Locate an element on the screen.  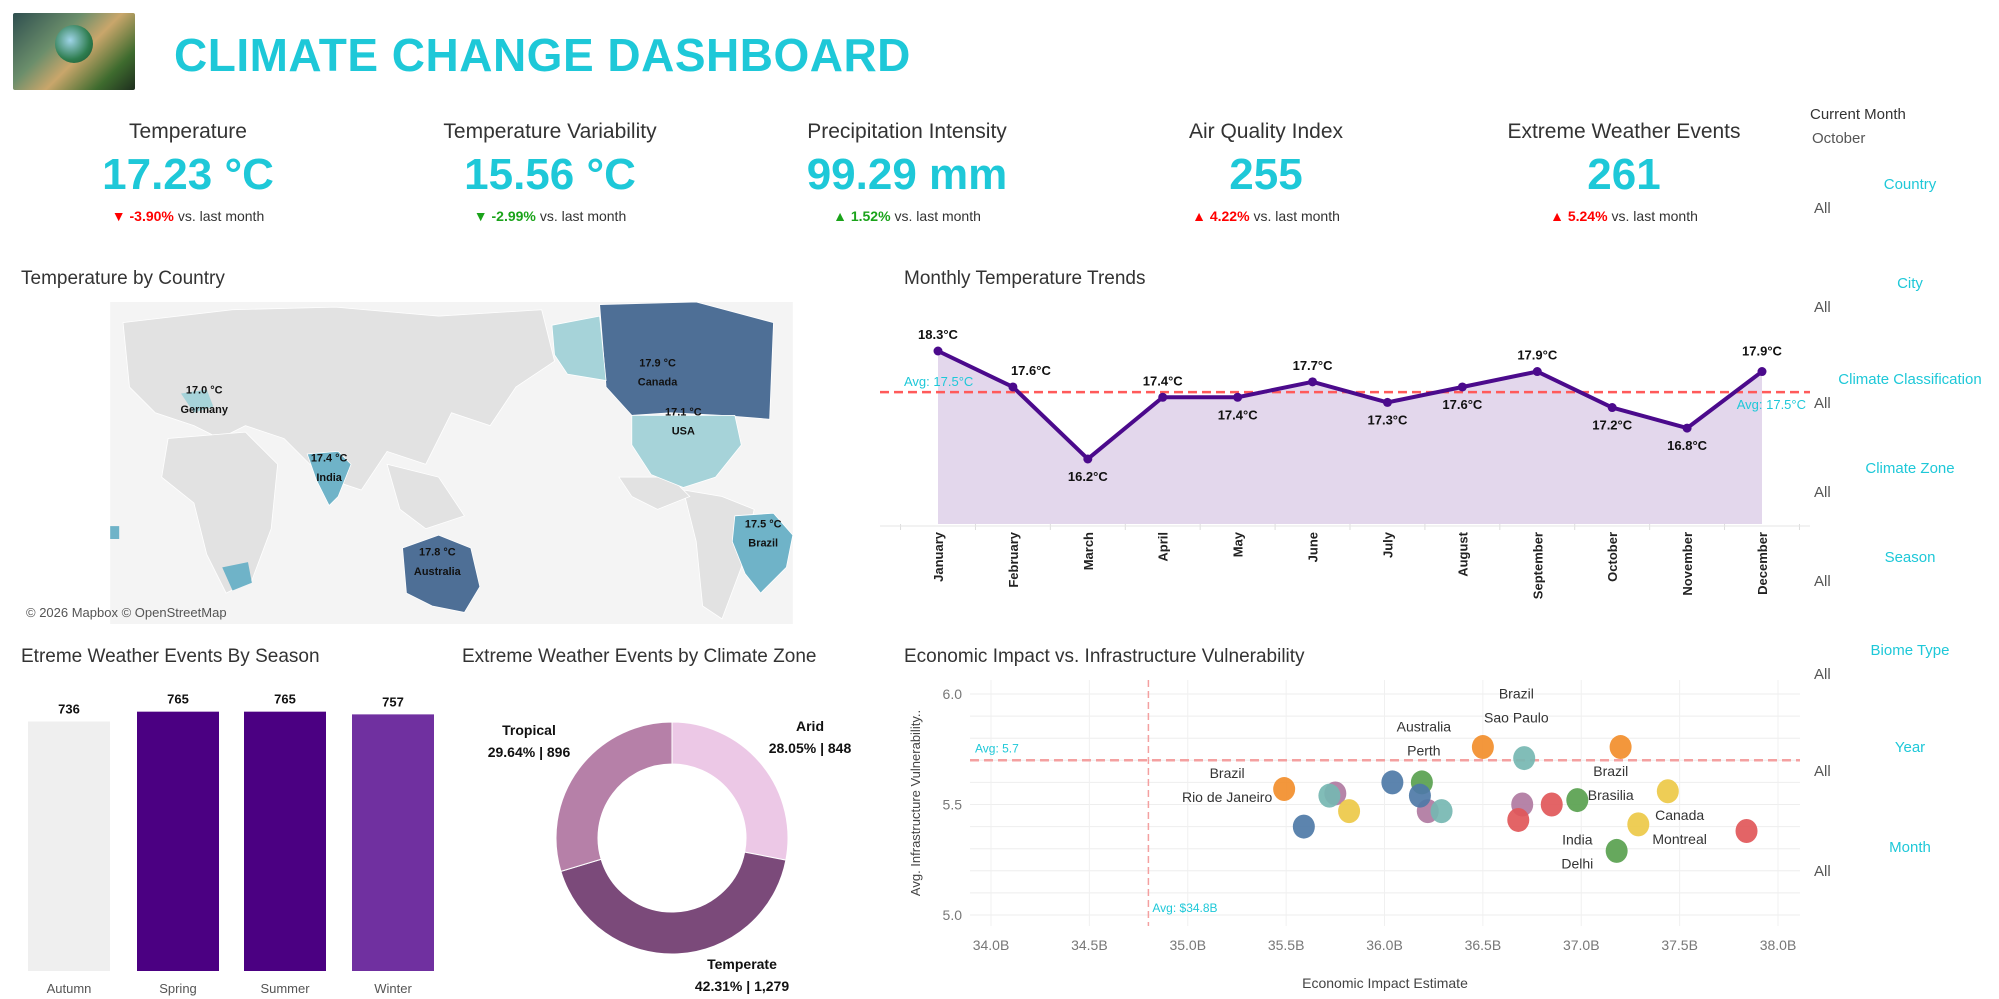
kpi-change: ▲ 4.22% vs. last month is located at coordinates (1266, 216).